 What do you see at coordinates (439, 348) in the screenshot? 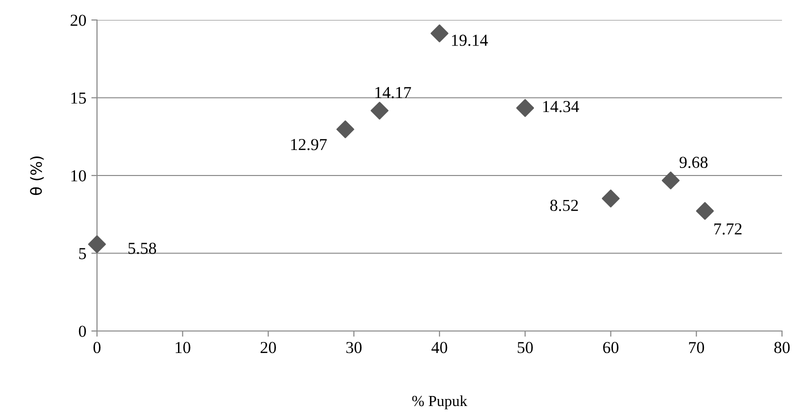
I see `x-tick-label: 40` at bounding box center [439, 348].